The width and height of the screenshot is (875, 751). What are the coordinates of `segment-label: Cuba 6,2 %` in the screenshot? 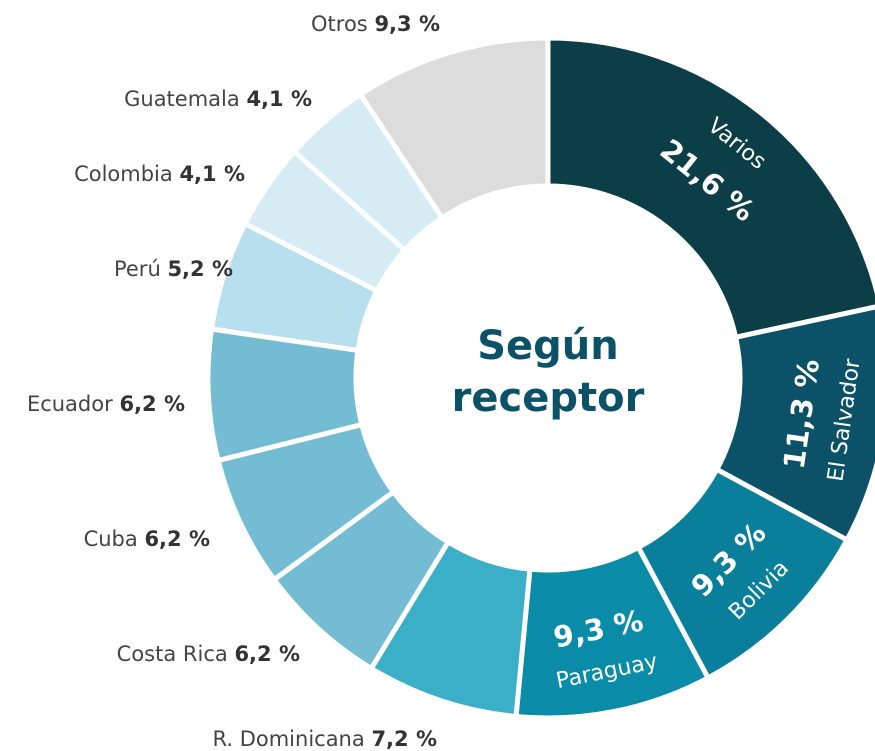 It's located at (147, 539).